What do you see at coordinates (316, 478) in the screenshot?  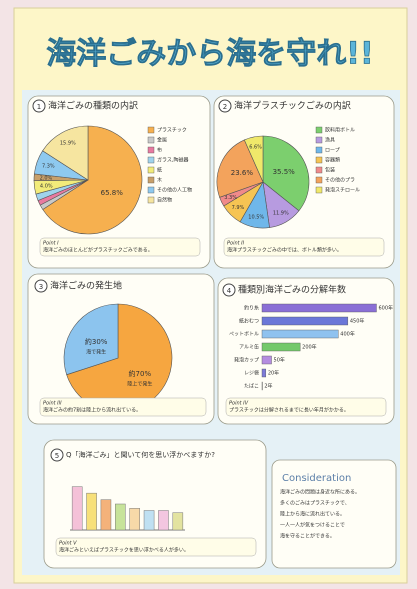 I see `consideration-title: Consideration` at bounding box center [316, 478].